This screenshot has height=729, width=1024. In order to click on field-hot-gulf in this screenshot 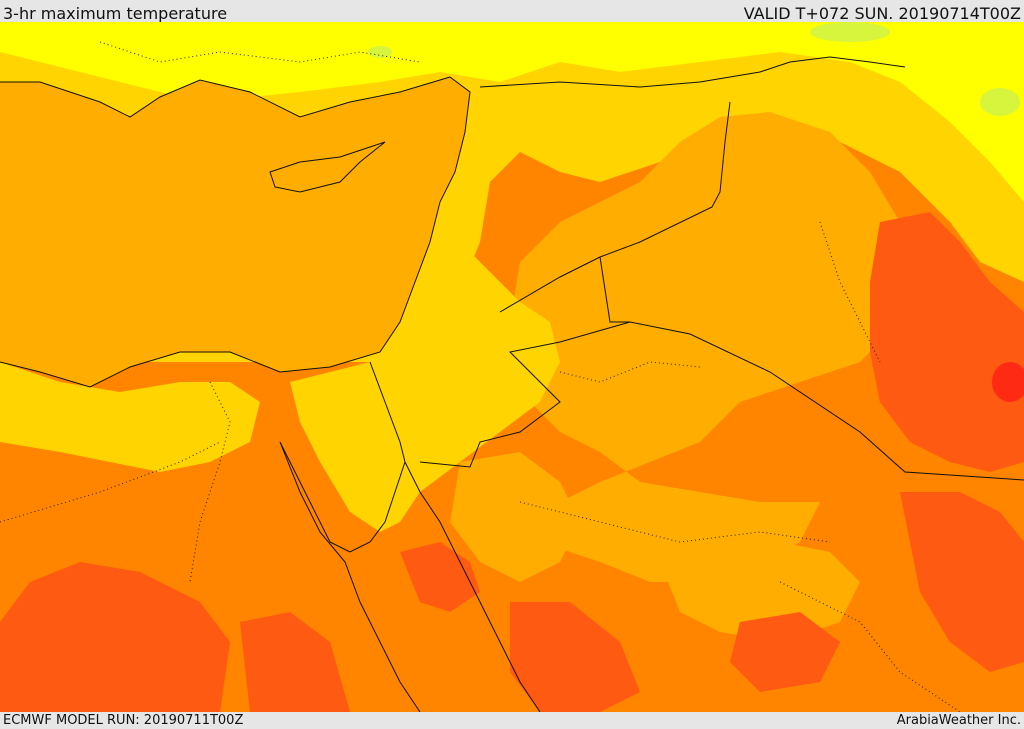, I will do `click(962, 582)`.